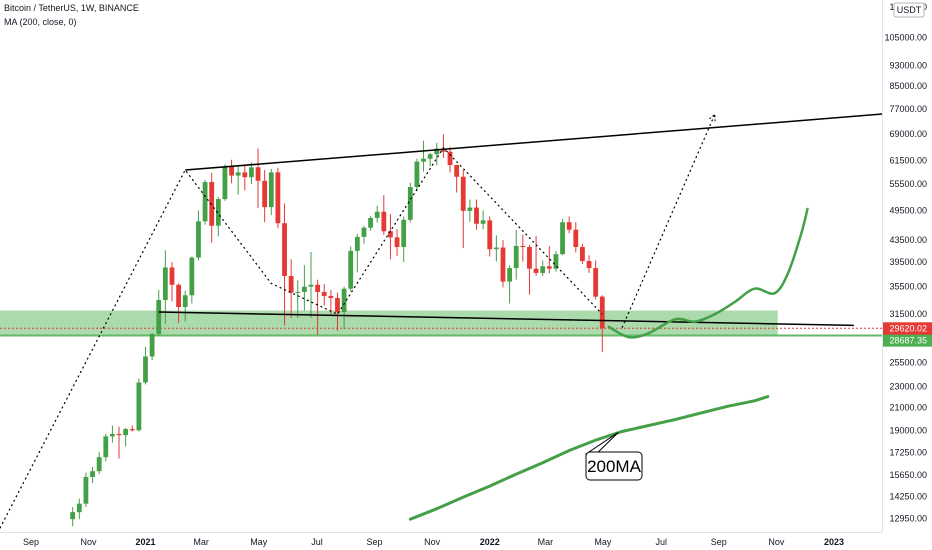  I want to click on right-axis-bg, so click(907, 275).